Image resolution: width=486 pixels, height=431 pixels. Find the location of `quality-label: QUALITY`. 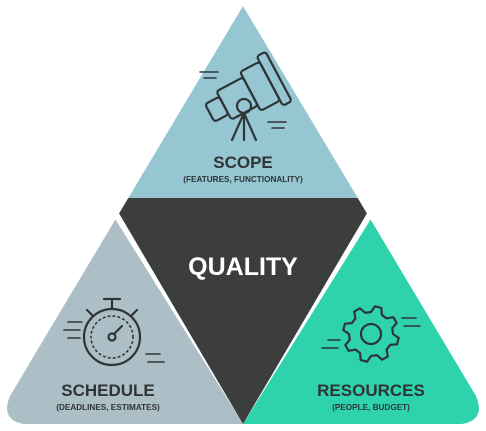

quality-label: QUALITY is located at coordinates (243, 267).